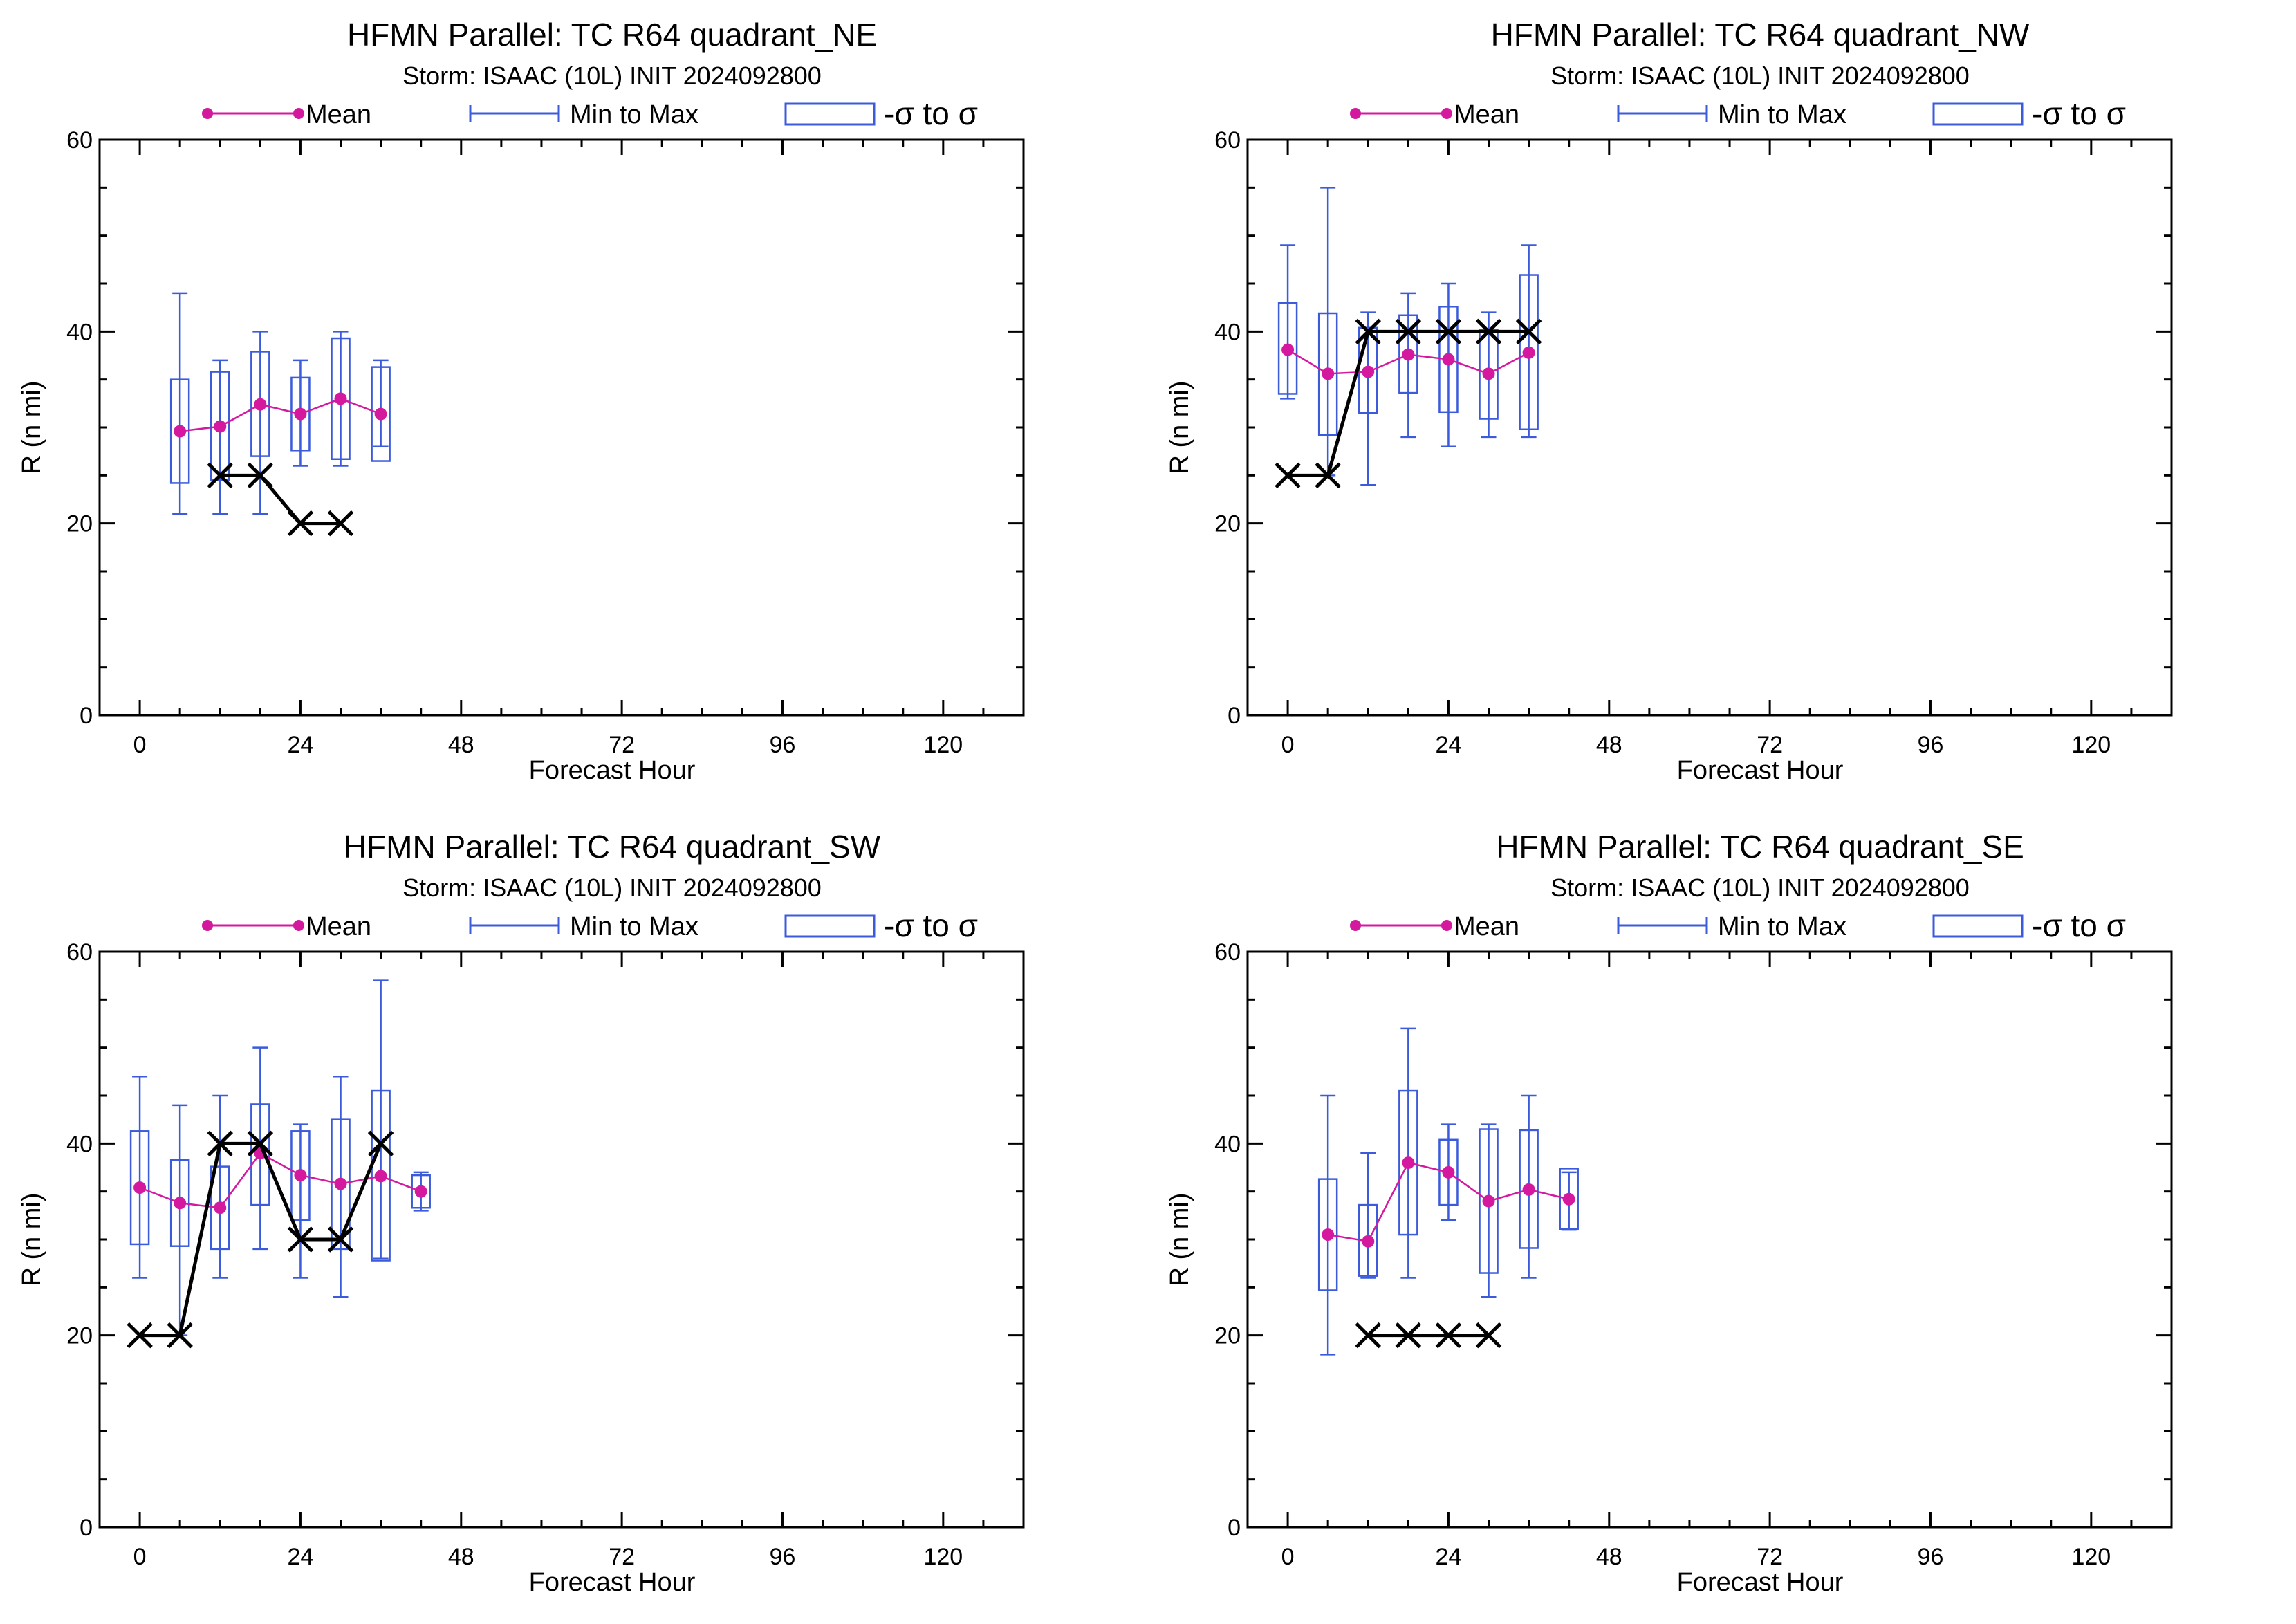  Describe the element at coordinates (1760, 847) in the screenshot. I see `chart-title: HFMN Parallel: TC R64 quadrant_SE` at that location.